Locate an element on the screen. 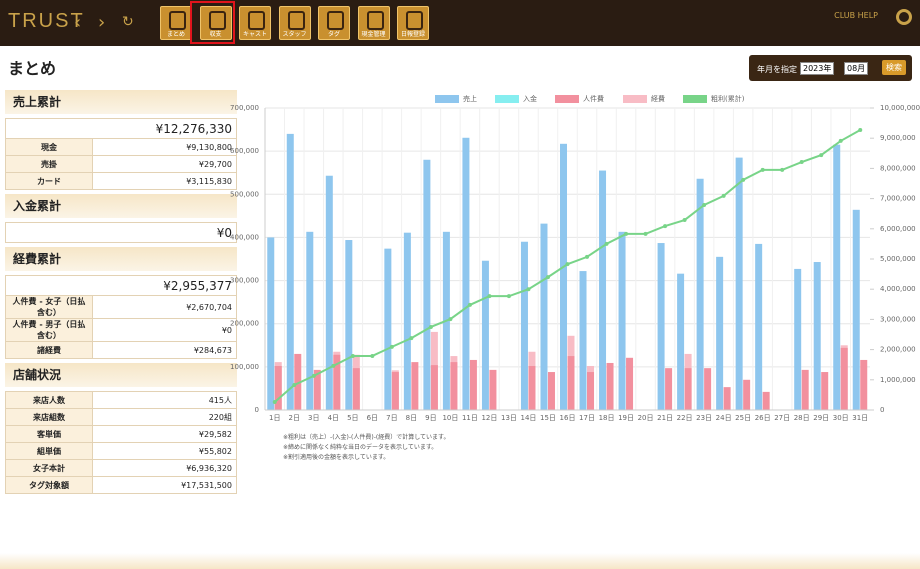  y-tick-label: 700,000 is located at coordinates (244, 108).